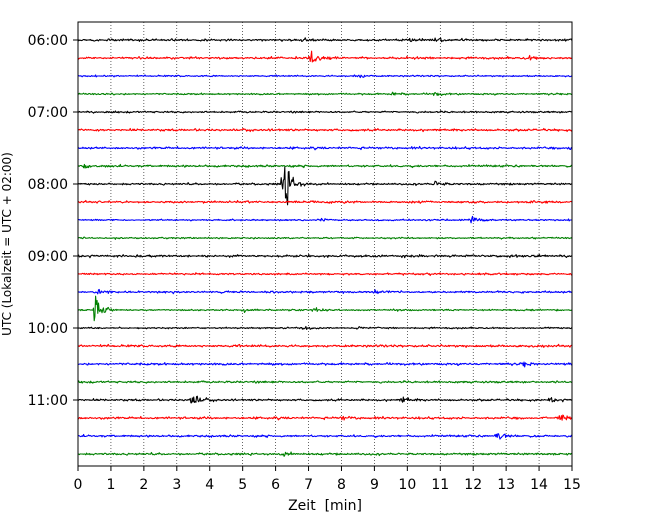  What do you see at coordinates (341, 485) in the screenshot?
I see `x-tick-label: 8` at bounding box center [341, 485].